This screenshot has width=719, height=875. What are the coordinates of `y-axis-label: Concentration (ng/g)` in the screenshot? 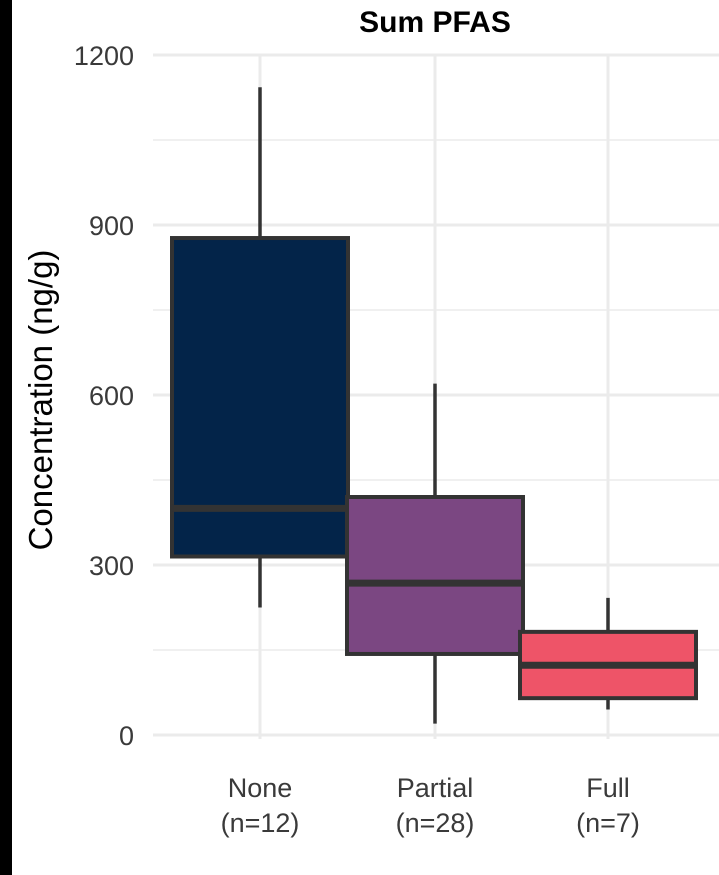 It's located at (40, 400).